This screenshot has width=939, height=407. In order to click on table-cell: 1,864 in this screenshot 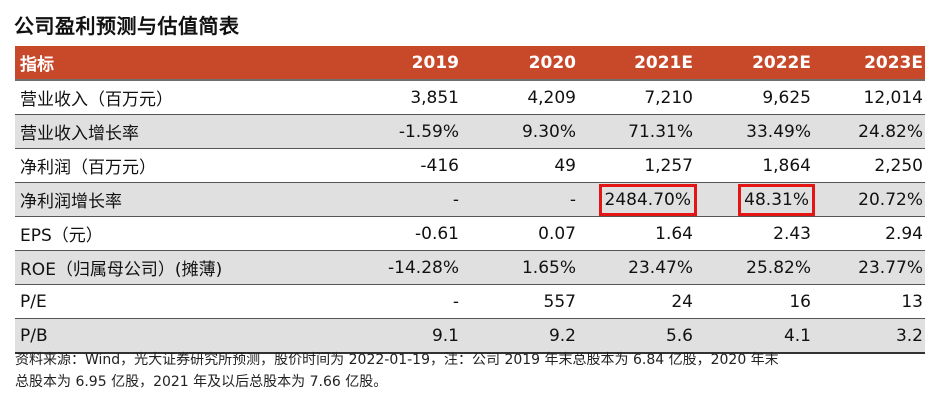, I will do `click(754, 165)`.